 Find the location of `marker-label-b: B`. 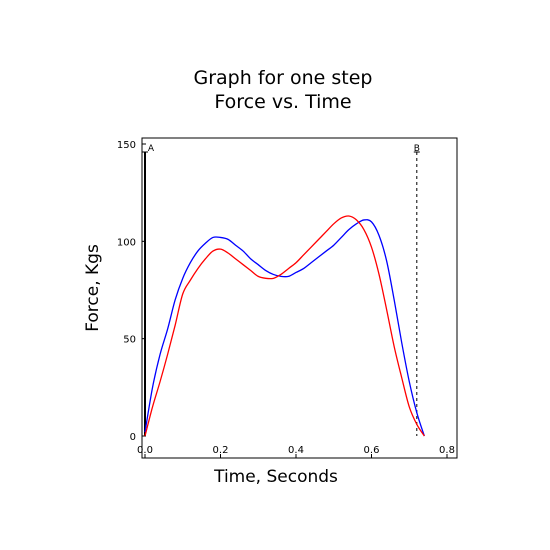

marker-label-b: B is located at coordinates (417, 149).